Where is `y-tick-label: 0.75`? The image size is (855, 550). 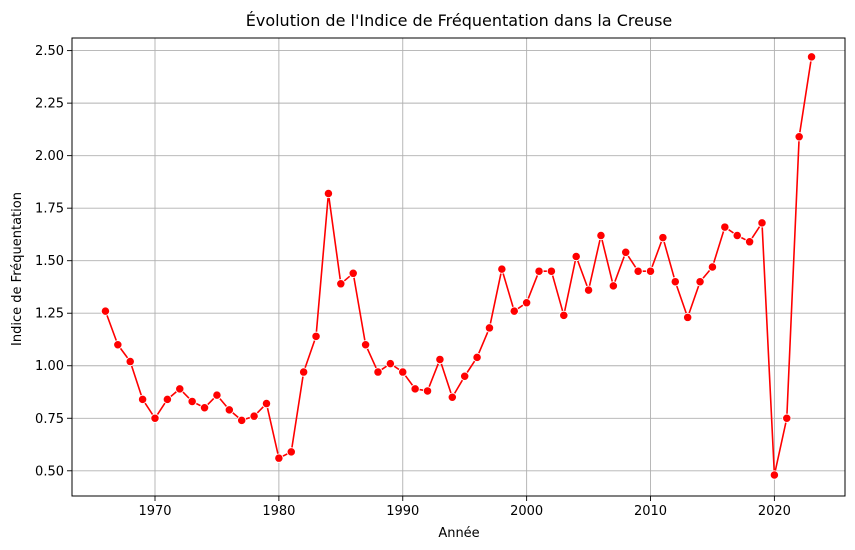 y-tick-label: 0.75 is located at coordinates (49, 419).